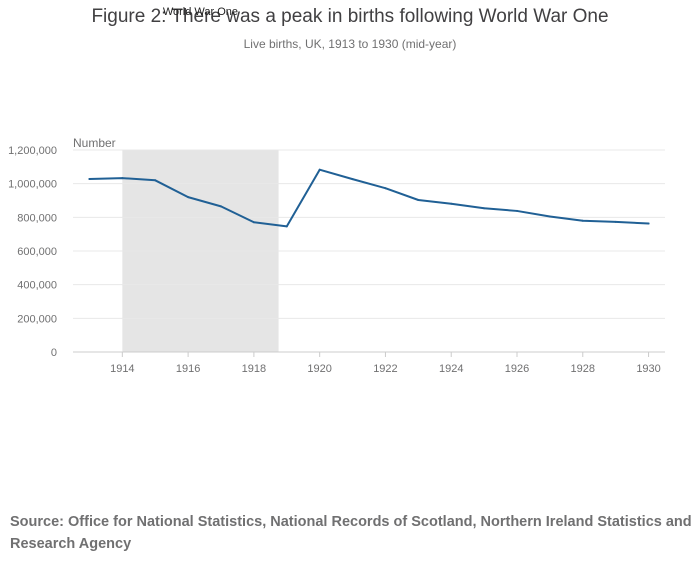  What do you see at coordinates (37, 252) in the screenshot?
I see `y-tick-label: 600,000` at bounding box center [37, 252].